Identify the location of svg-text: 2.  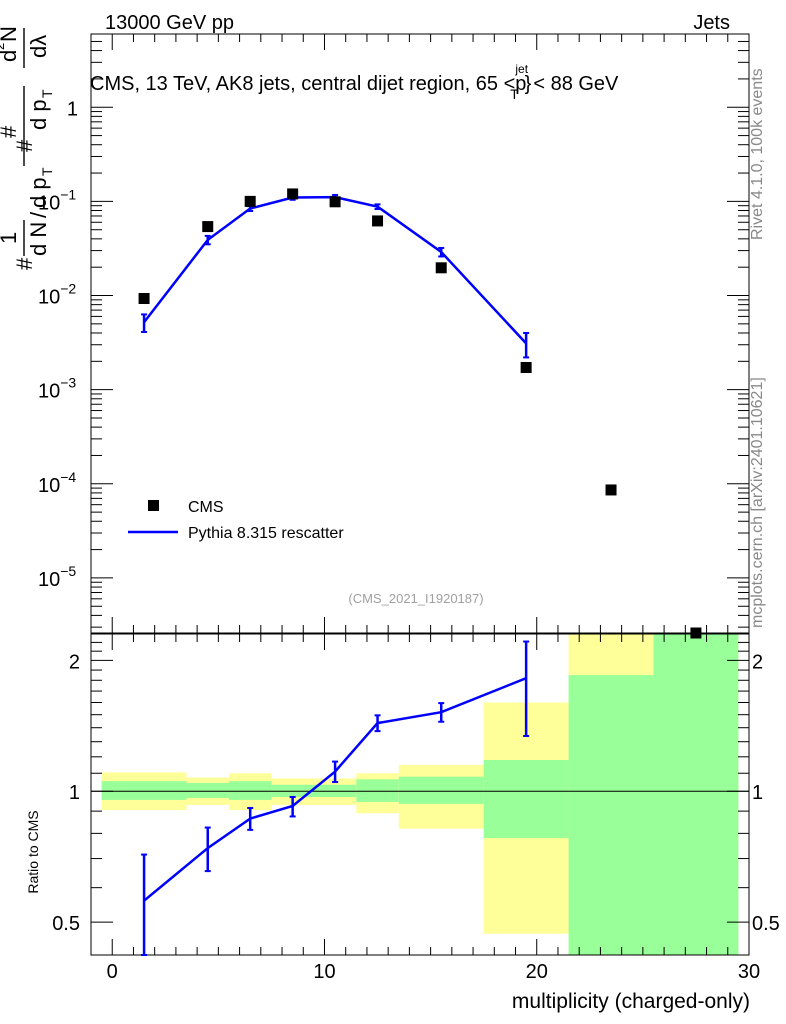
(3, 46).